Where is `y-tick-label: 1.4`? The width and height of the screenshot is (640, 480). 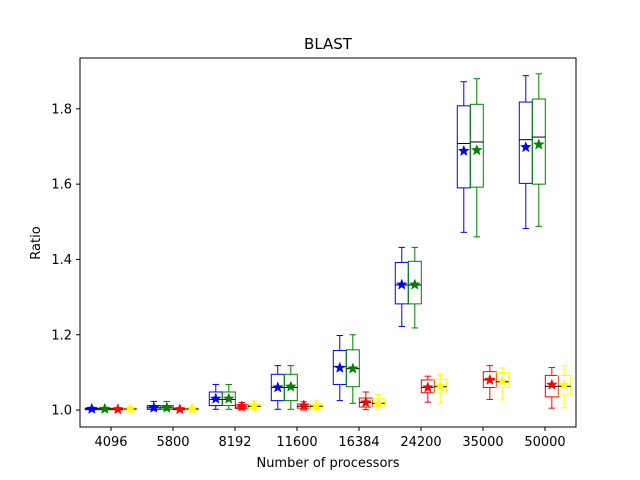
y-tick-label: 1.4 is located at coordinates (61, 260).